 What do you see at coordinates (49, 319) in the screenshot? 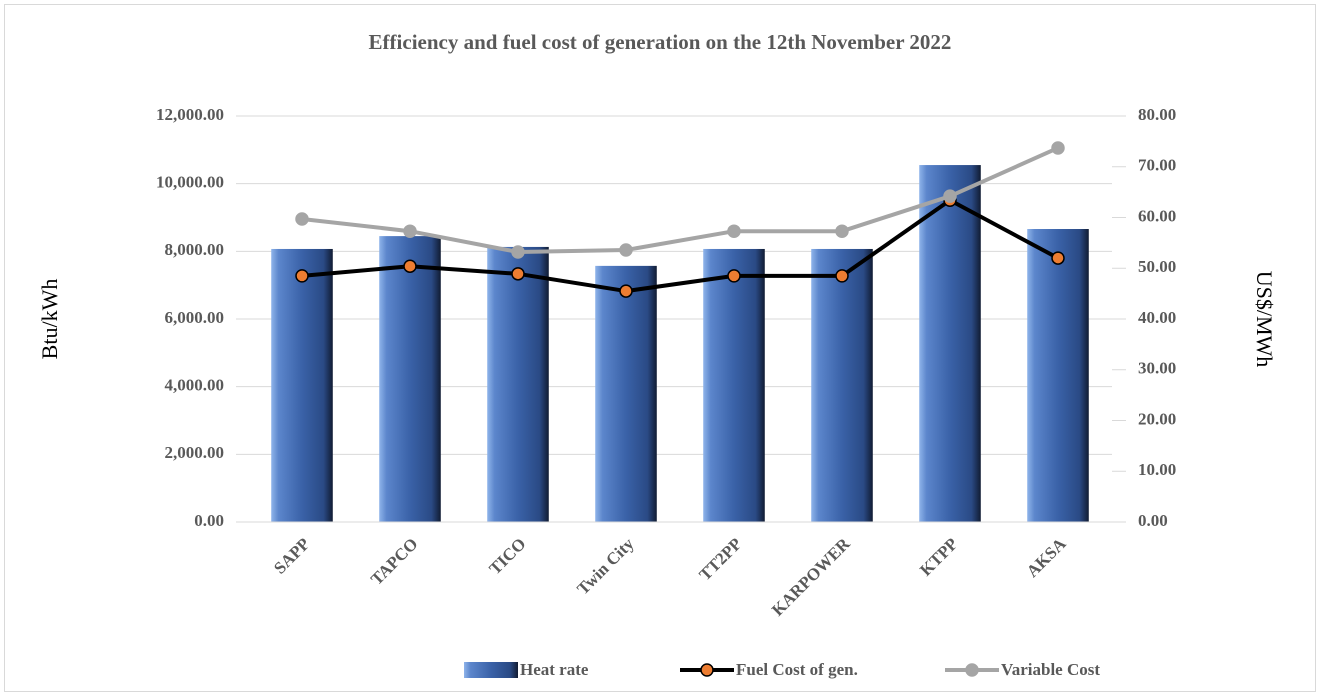
I see `y-axis-title: Btu/kWh` at bounding box center [49, 319].